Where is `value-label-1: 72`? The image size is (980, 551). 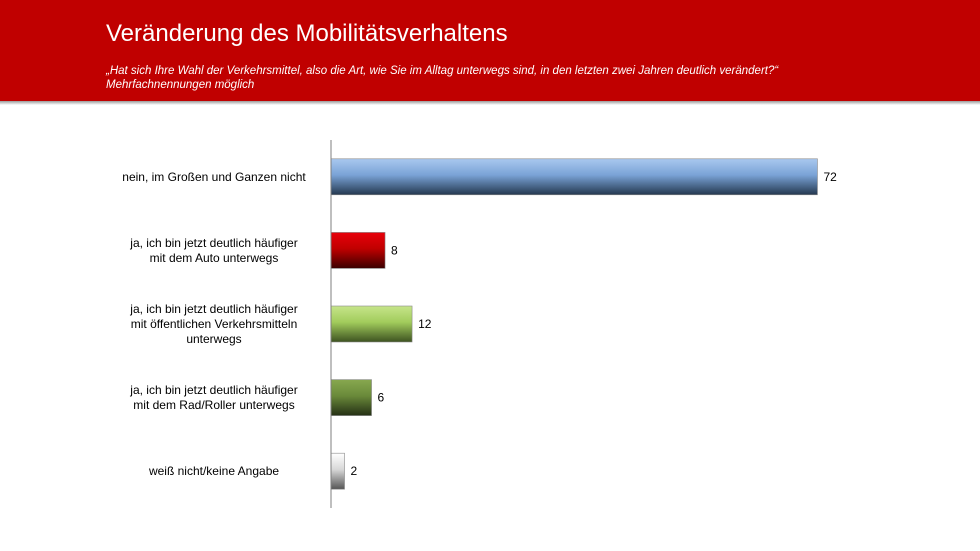 value-label-1: 72 is located at coordinates (830, 177).